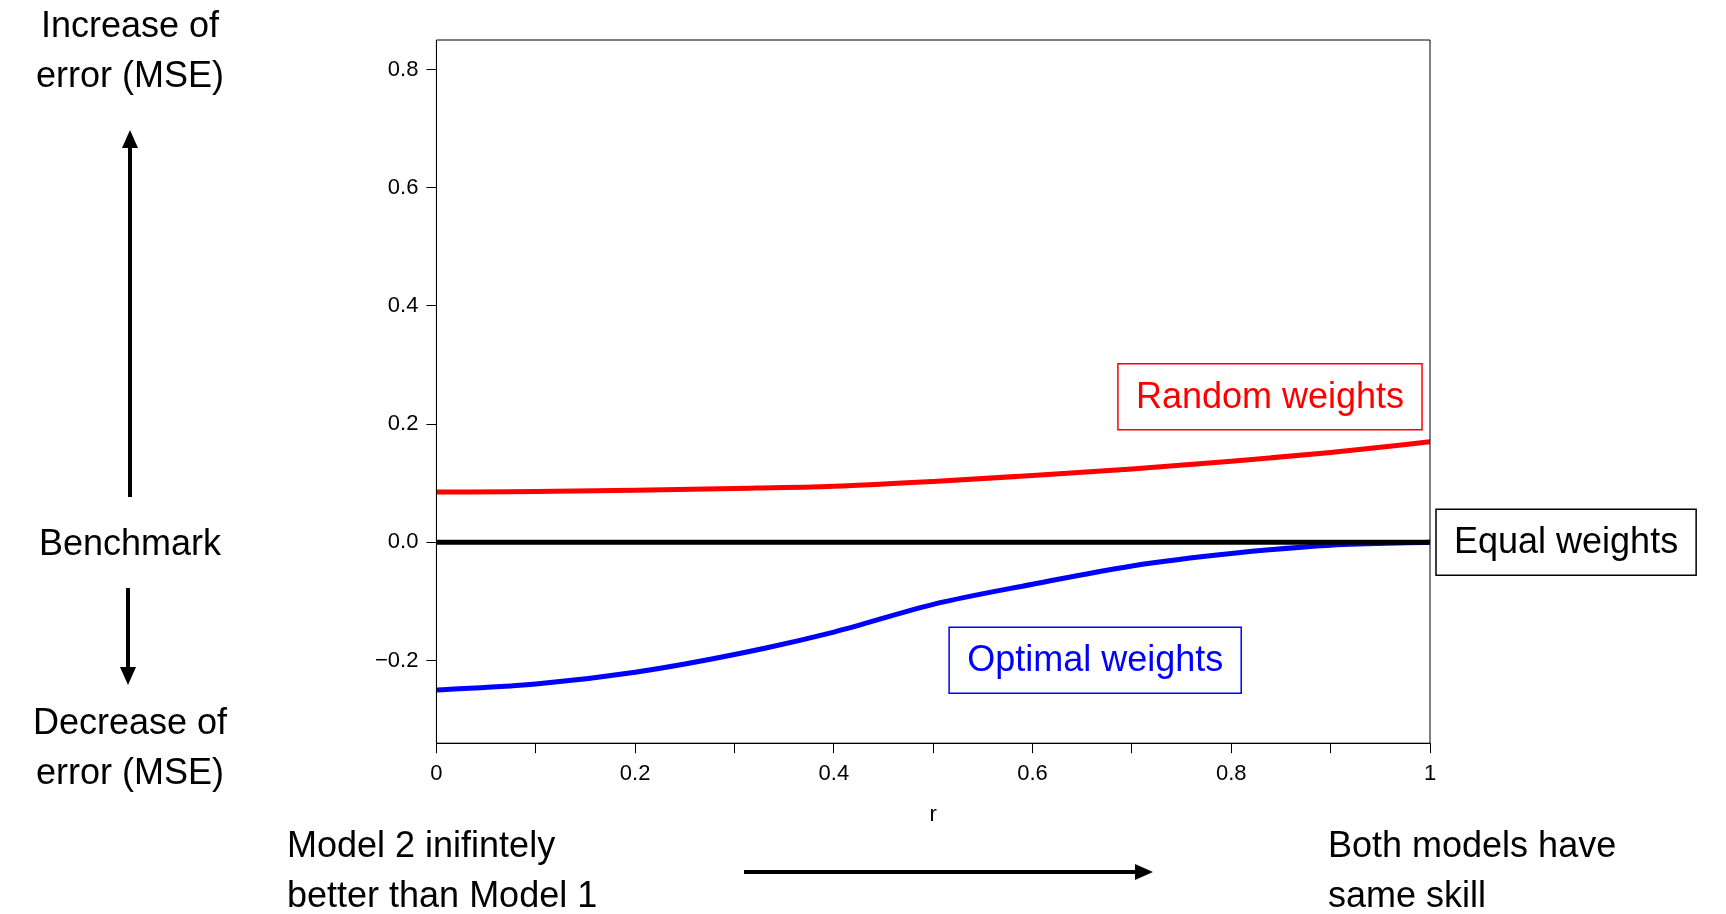  Describe the element at coordinates (443, 868) in the screenshot. I see `text: Model 2 inifintely better than Model 1` at that location.